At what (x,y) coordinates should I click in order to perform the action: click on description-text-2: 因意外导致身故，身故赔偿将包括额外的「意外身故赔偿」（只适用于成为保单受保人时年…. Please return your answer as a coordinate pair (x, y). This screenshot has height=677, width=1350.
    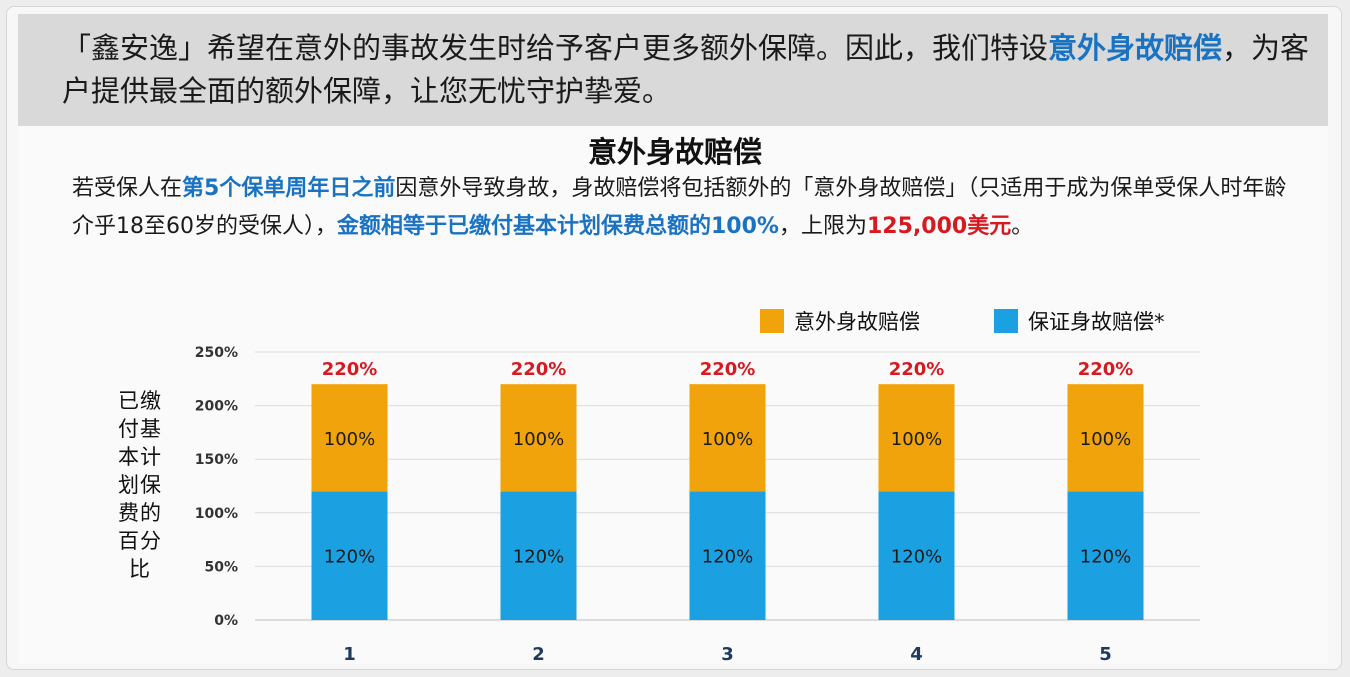
    Looking at the image, I should click on (679, 207).